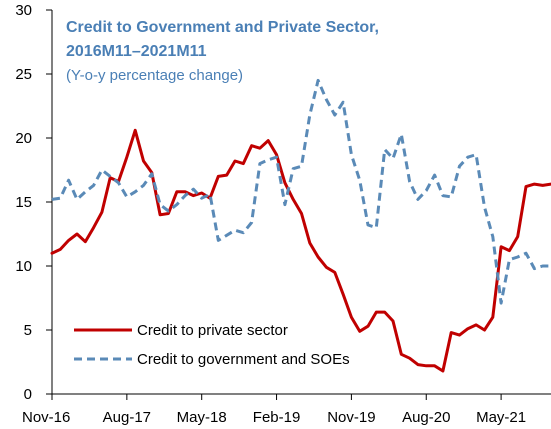  Describe the element at coordinates (243, 359) in the screenshot. I see `legend-label-government-soes: Credit to government and SOEs` at that location.